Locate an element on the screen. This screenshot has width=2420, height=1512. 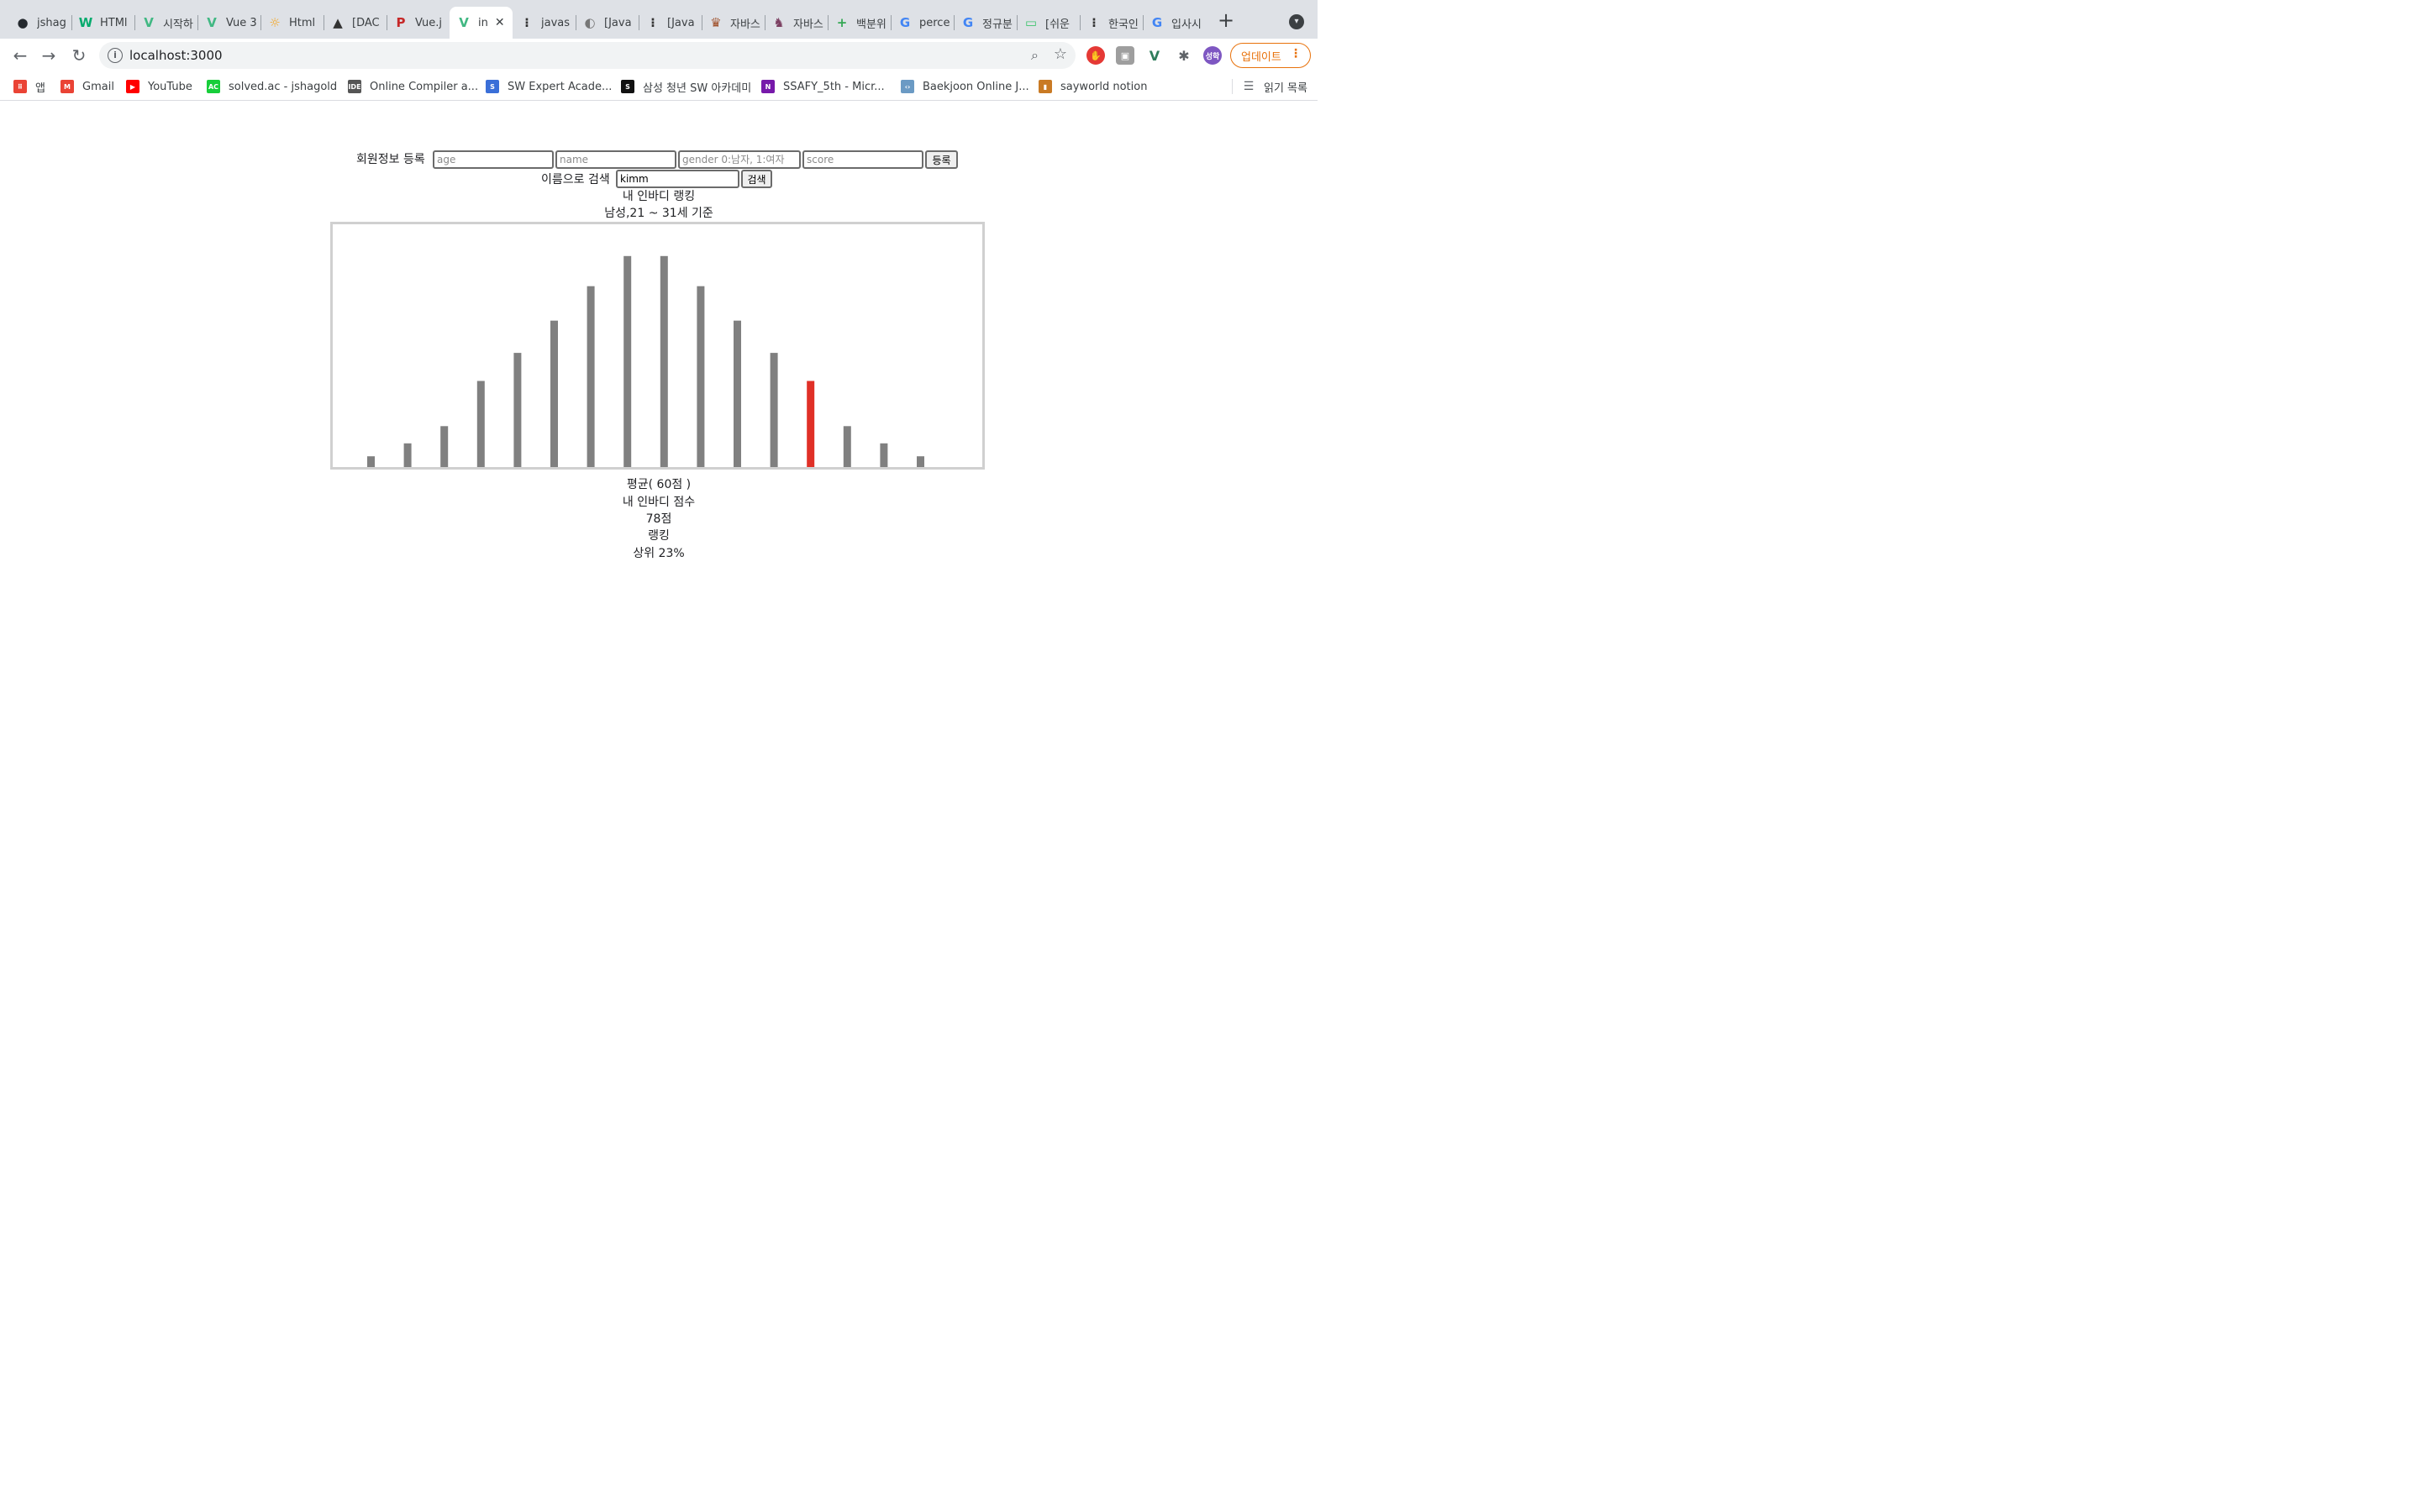
chart-svg is located at coordinates (645, 361).